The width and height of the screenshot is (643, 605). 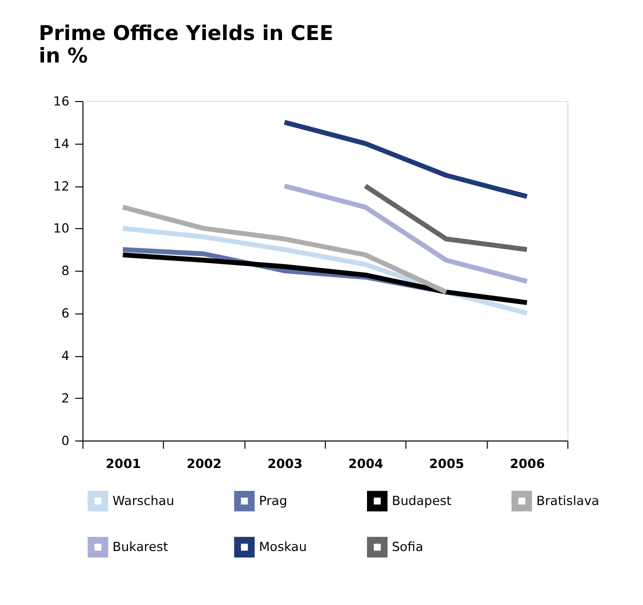 I want to click on legend-label: Prag, so click(x=273, y=500).